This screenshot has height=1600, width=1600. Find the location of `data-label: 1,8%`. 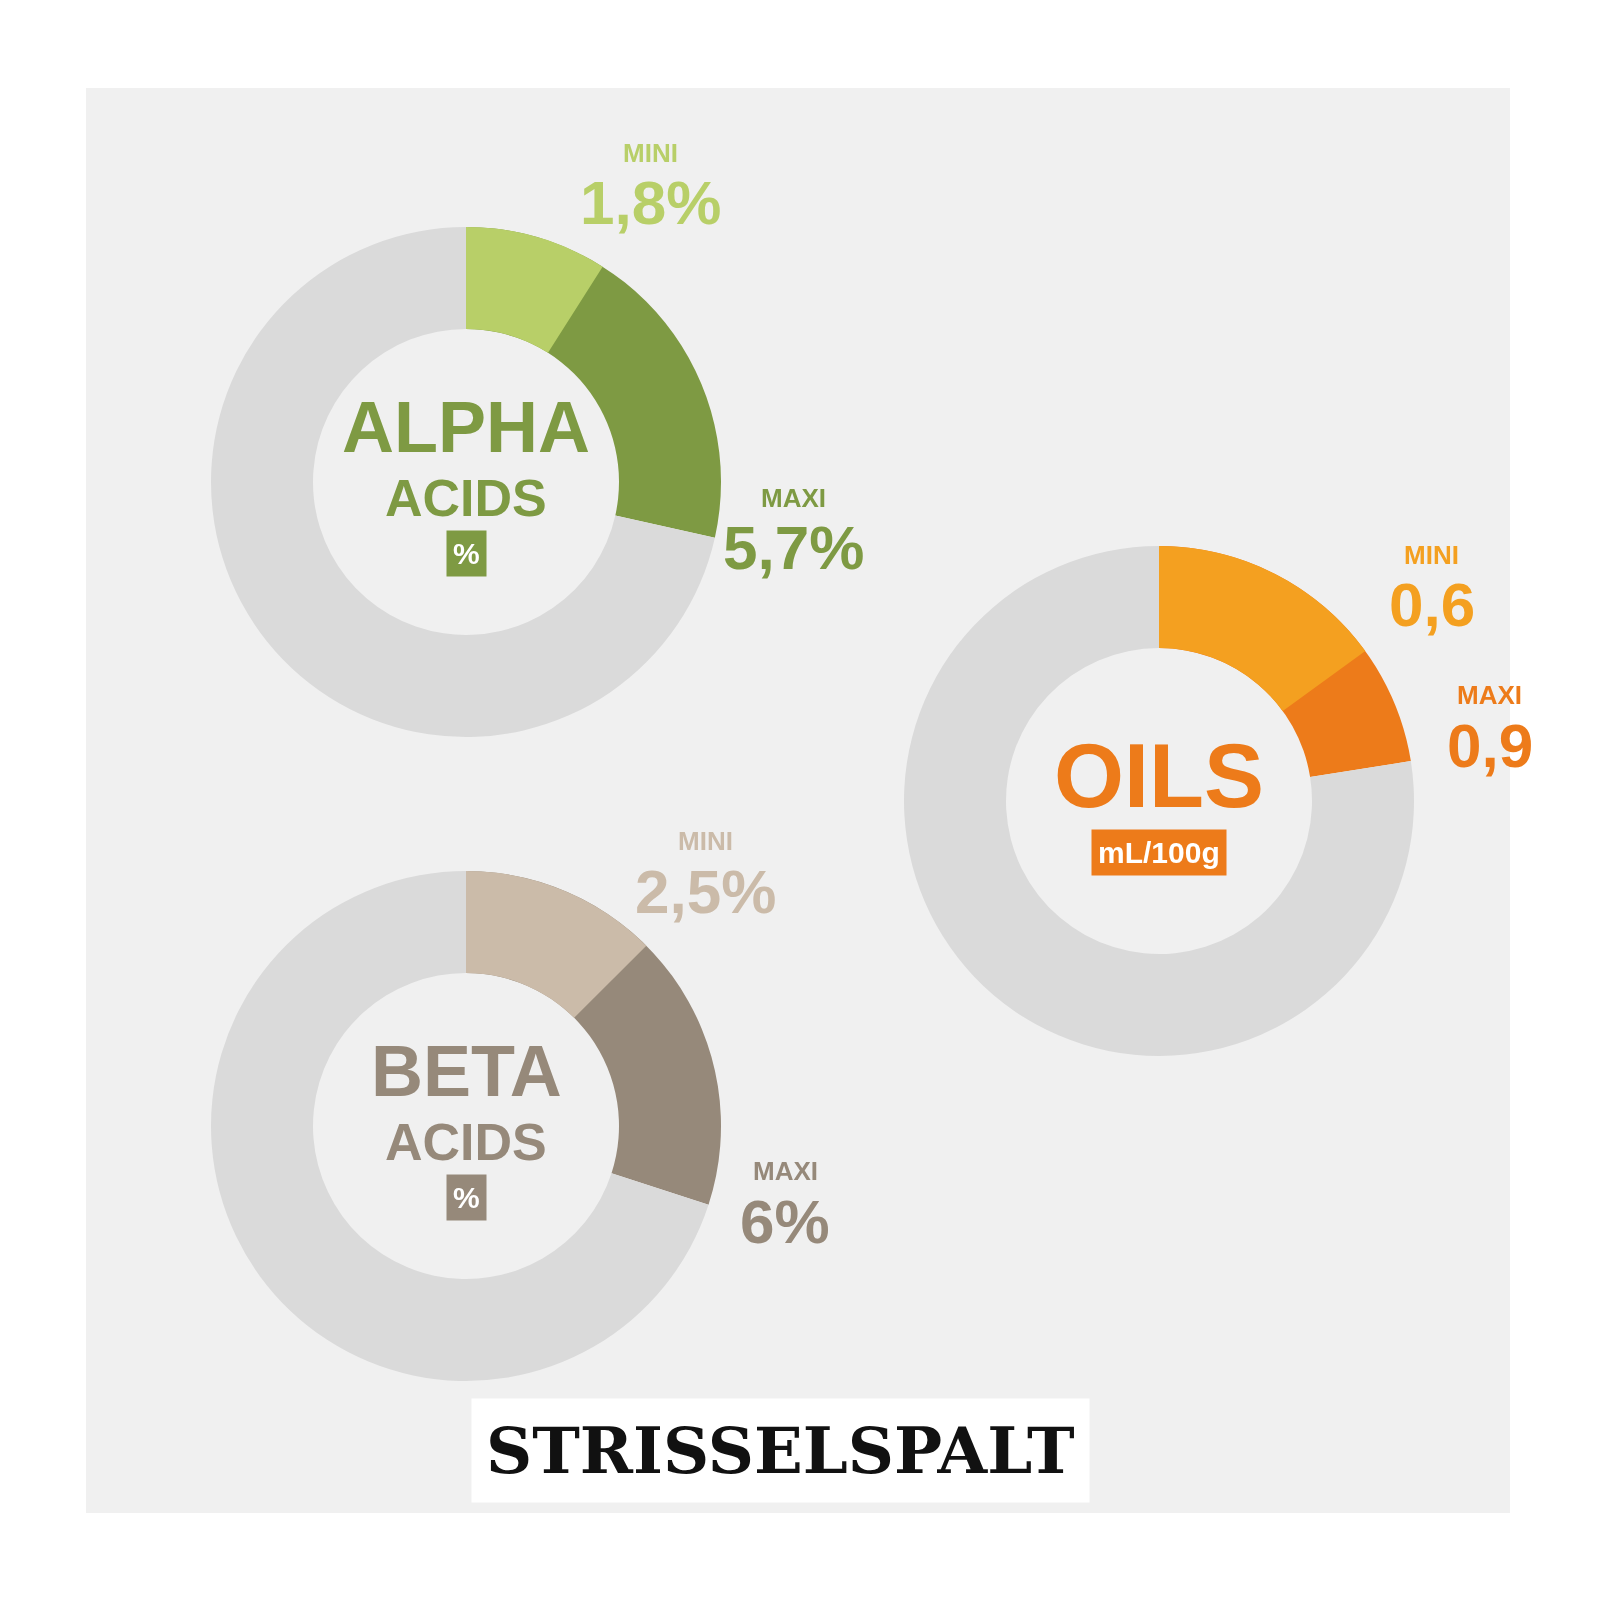

data-label: 1,8% is located at coordinates (651, 202).